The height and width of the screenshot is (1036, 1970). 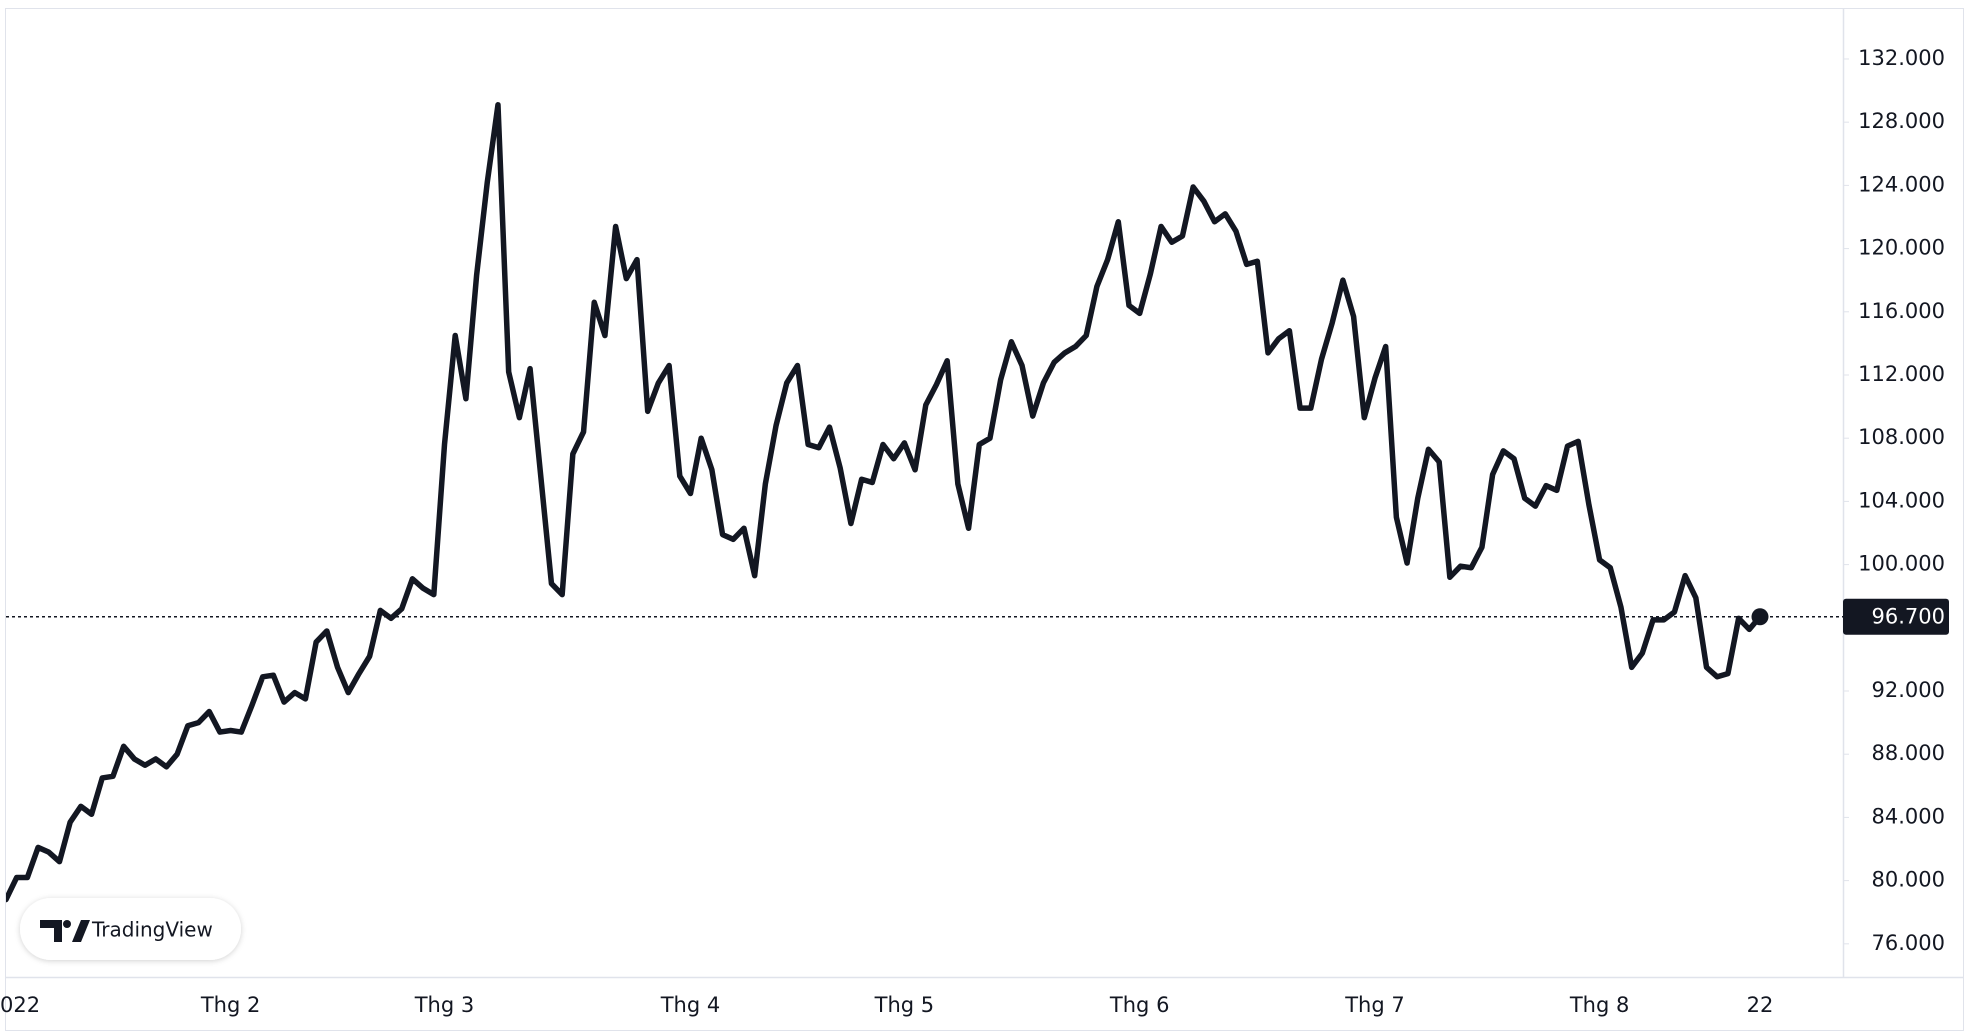 What do you see at coordinates (1760, 1005) in the screenshot?
I see `x-tick-label: 22` at bounding box center [1760, 1005].